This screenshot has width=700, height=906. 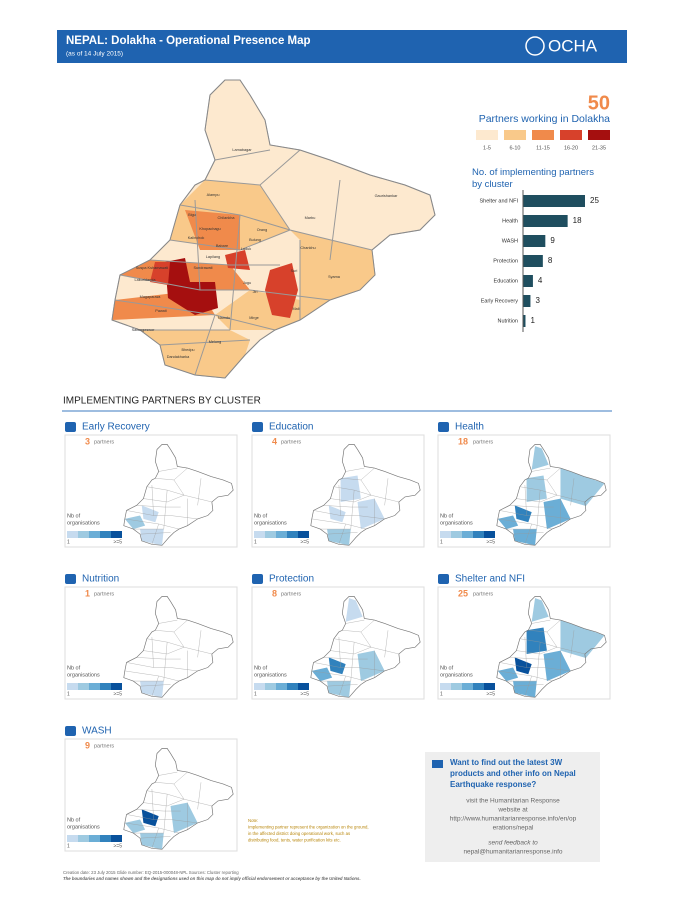 What do you see at coordinates (513, 843) in the screenshot?
I see `info-feedback: send feedback to` at bounding box center [513, 843].